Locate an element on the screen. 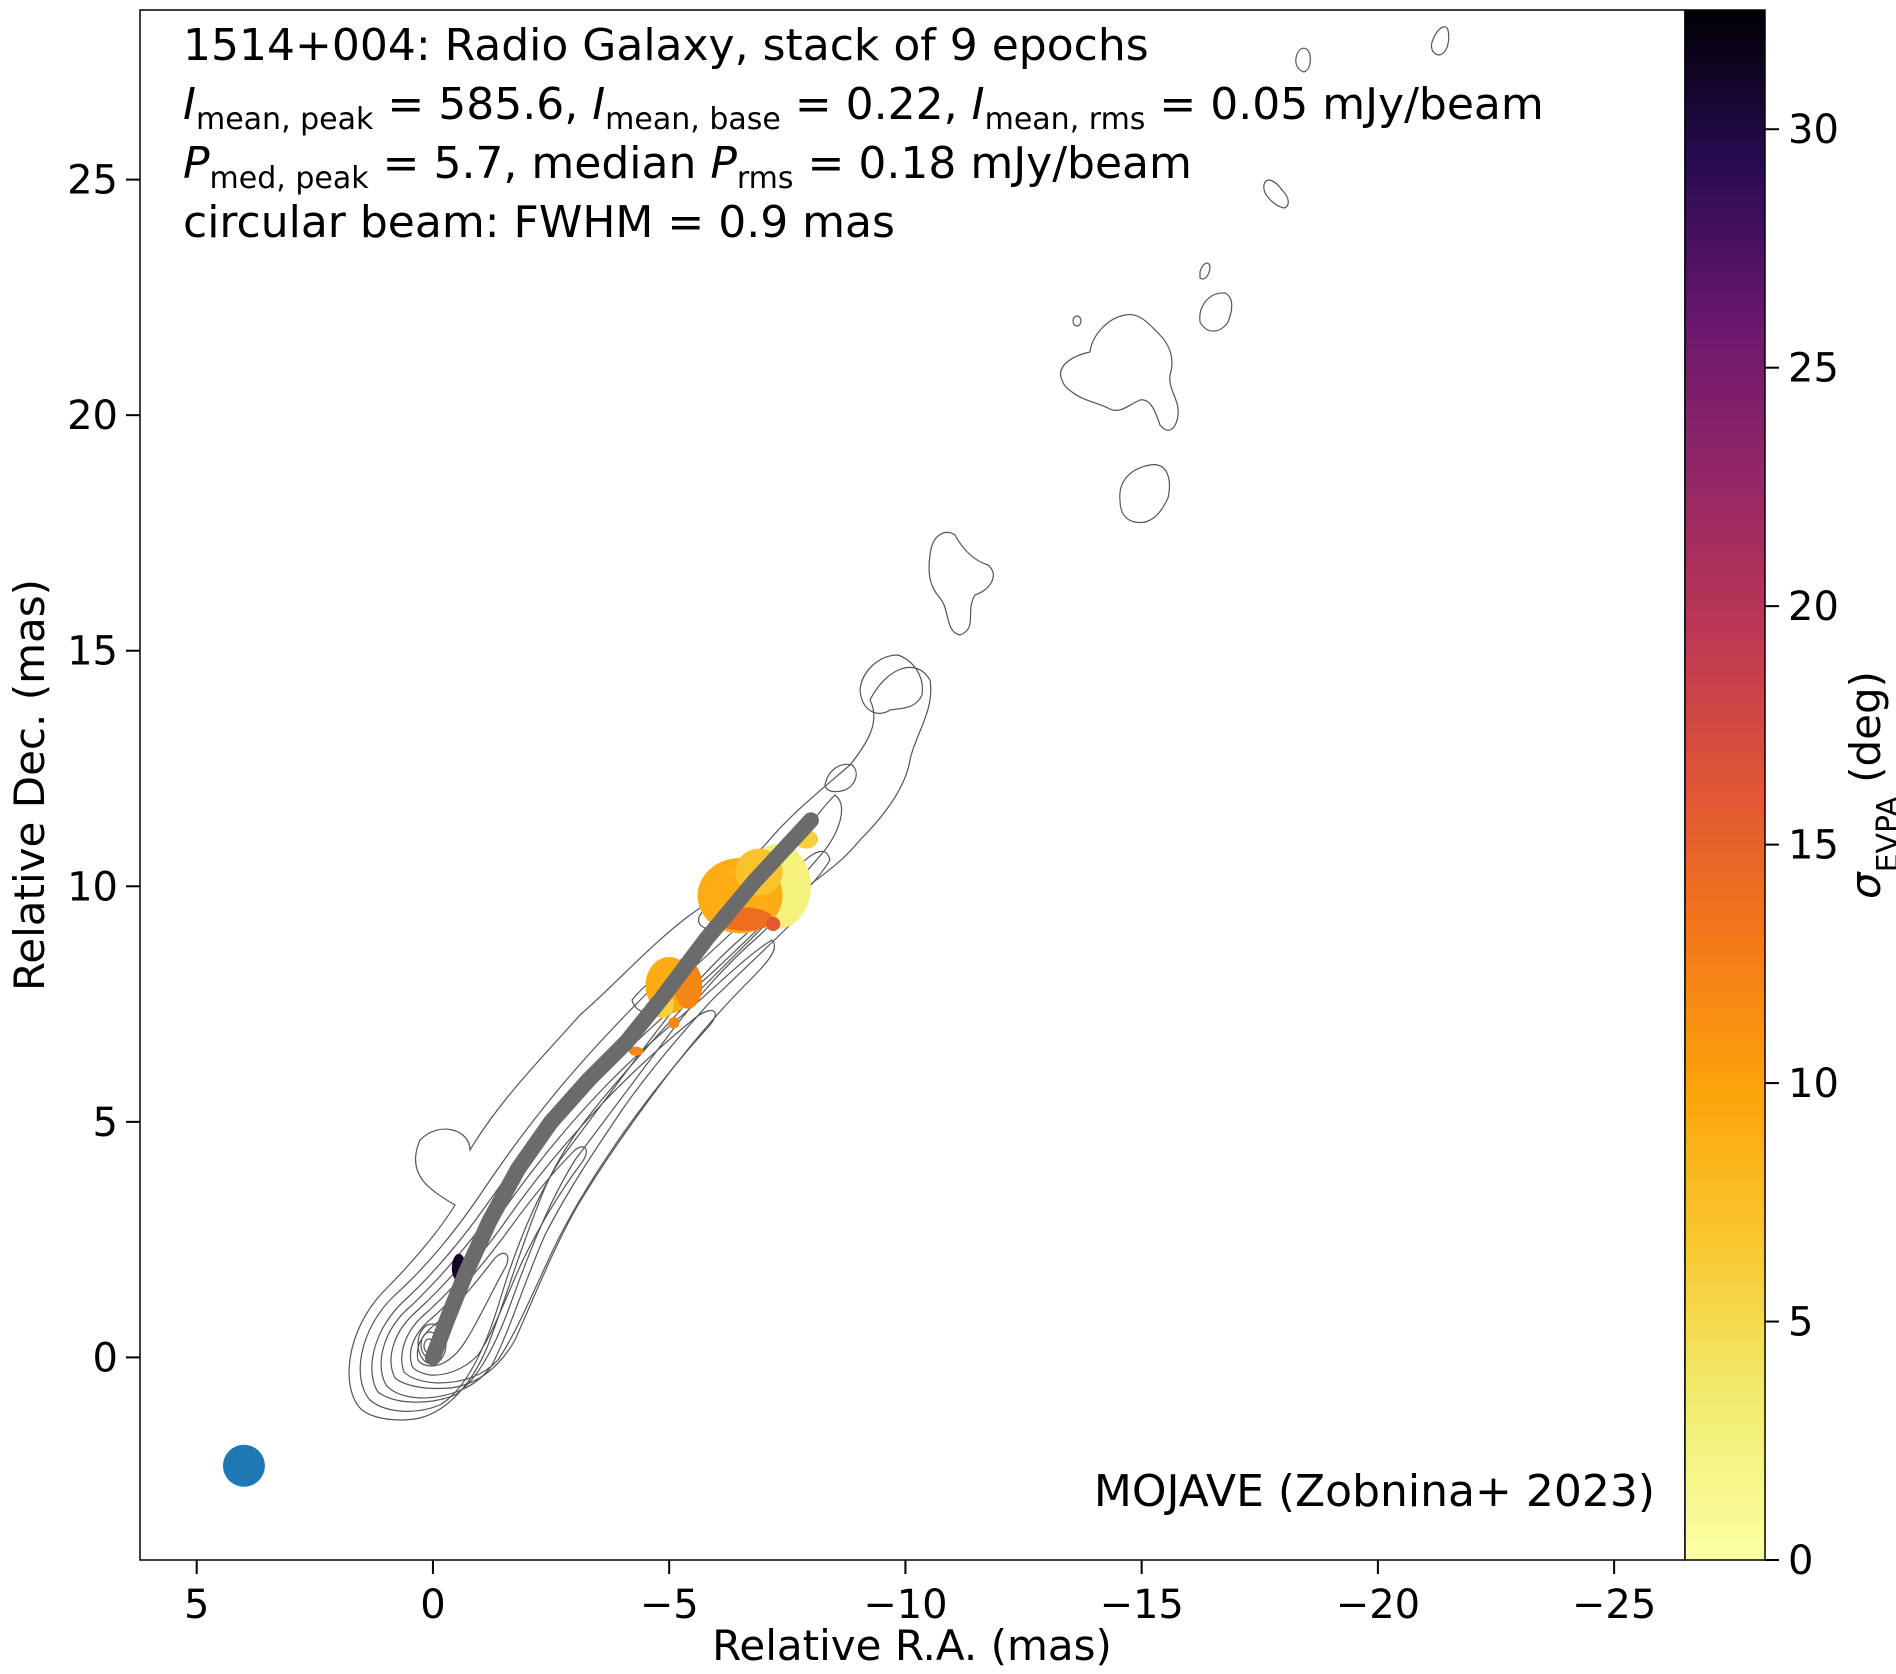 The width and height of the screenshot is (1896, 1674). colorbar-tick-label: 25 is located at coordinates (1813, 369).